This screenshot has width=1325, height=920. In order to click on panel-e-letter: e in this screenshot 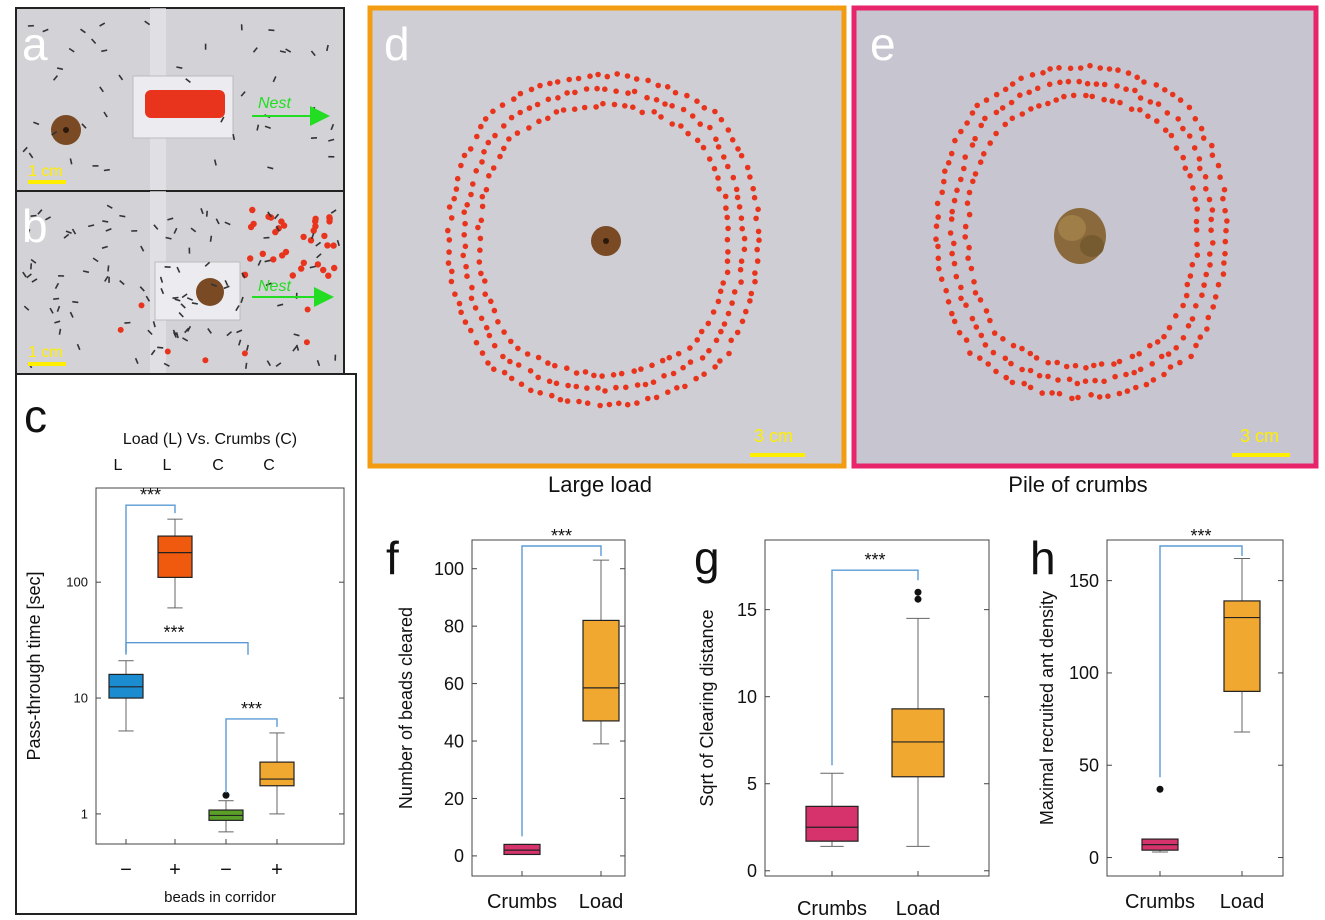, I will do `click(883, 44)`.